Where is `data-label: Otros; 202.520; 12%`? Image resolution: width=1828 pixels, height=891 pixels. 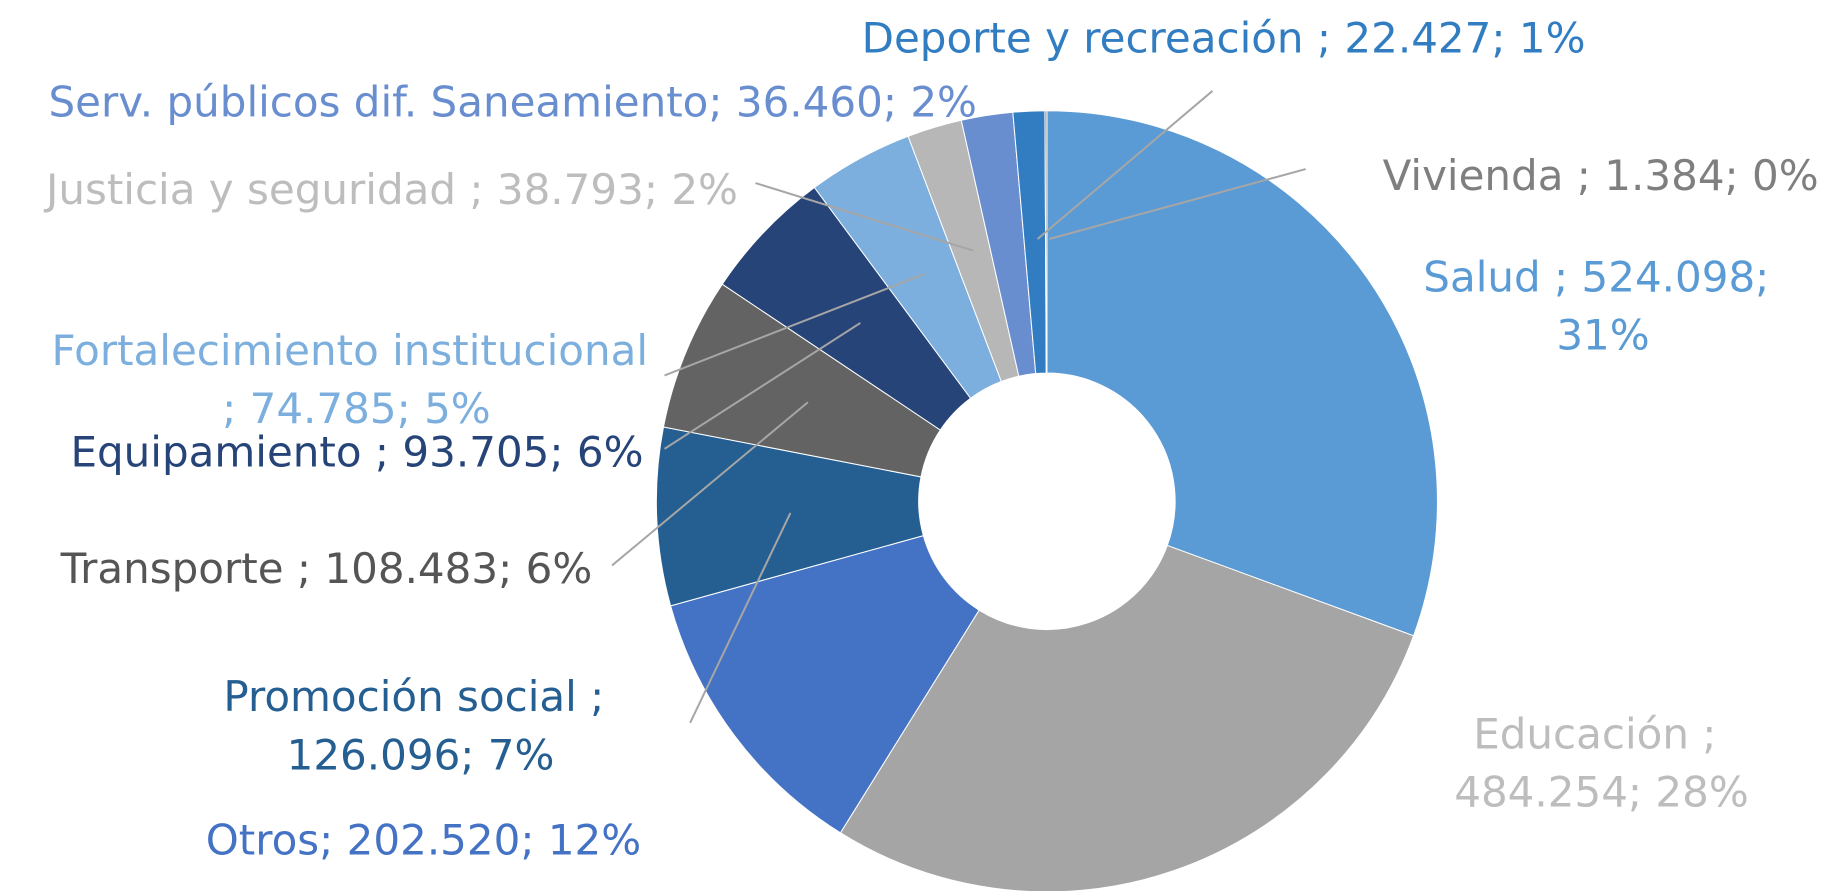
data-label: Otros; 202.520; 12% is located at coordinates (423, 840).